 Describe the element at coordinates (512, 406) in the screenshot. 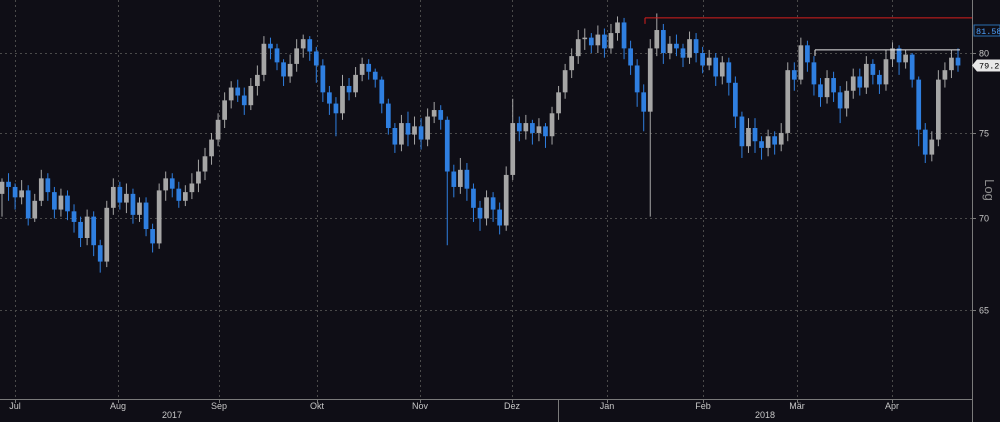

I see `x-tick-label: Dez` at that location.